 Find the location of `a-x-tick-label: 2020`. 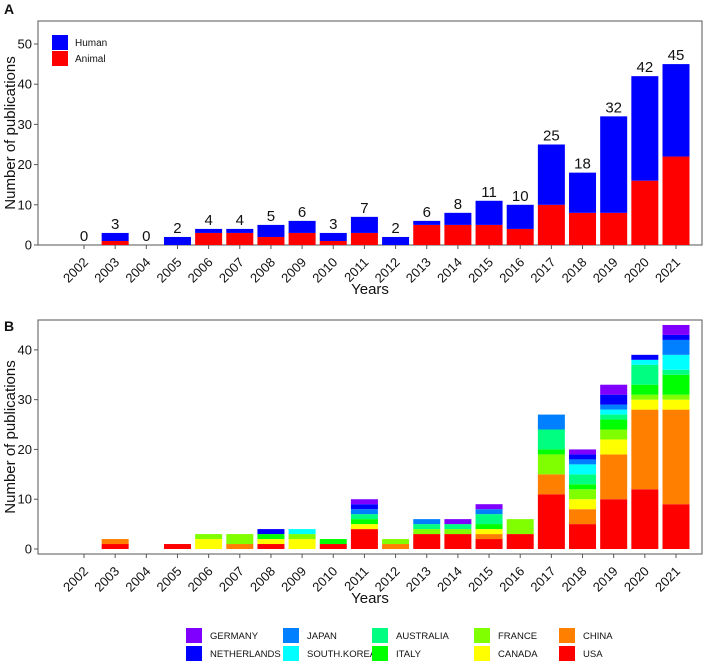

a-x-tick-label: 2020 is located at coordinates (636, 270).